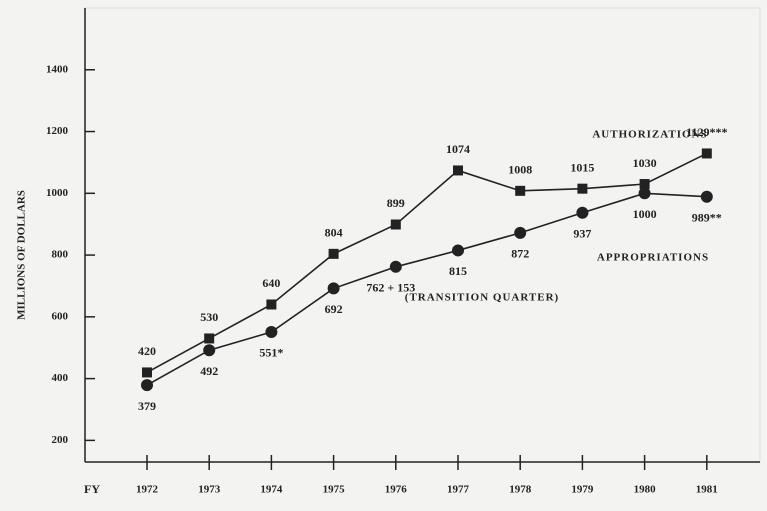  Describe the element at coordinates (209, 317) in the screenshot. I see `data-label: 530` at that location.